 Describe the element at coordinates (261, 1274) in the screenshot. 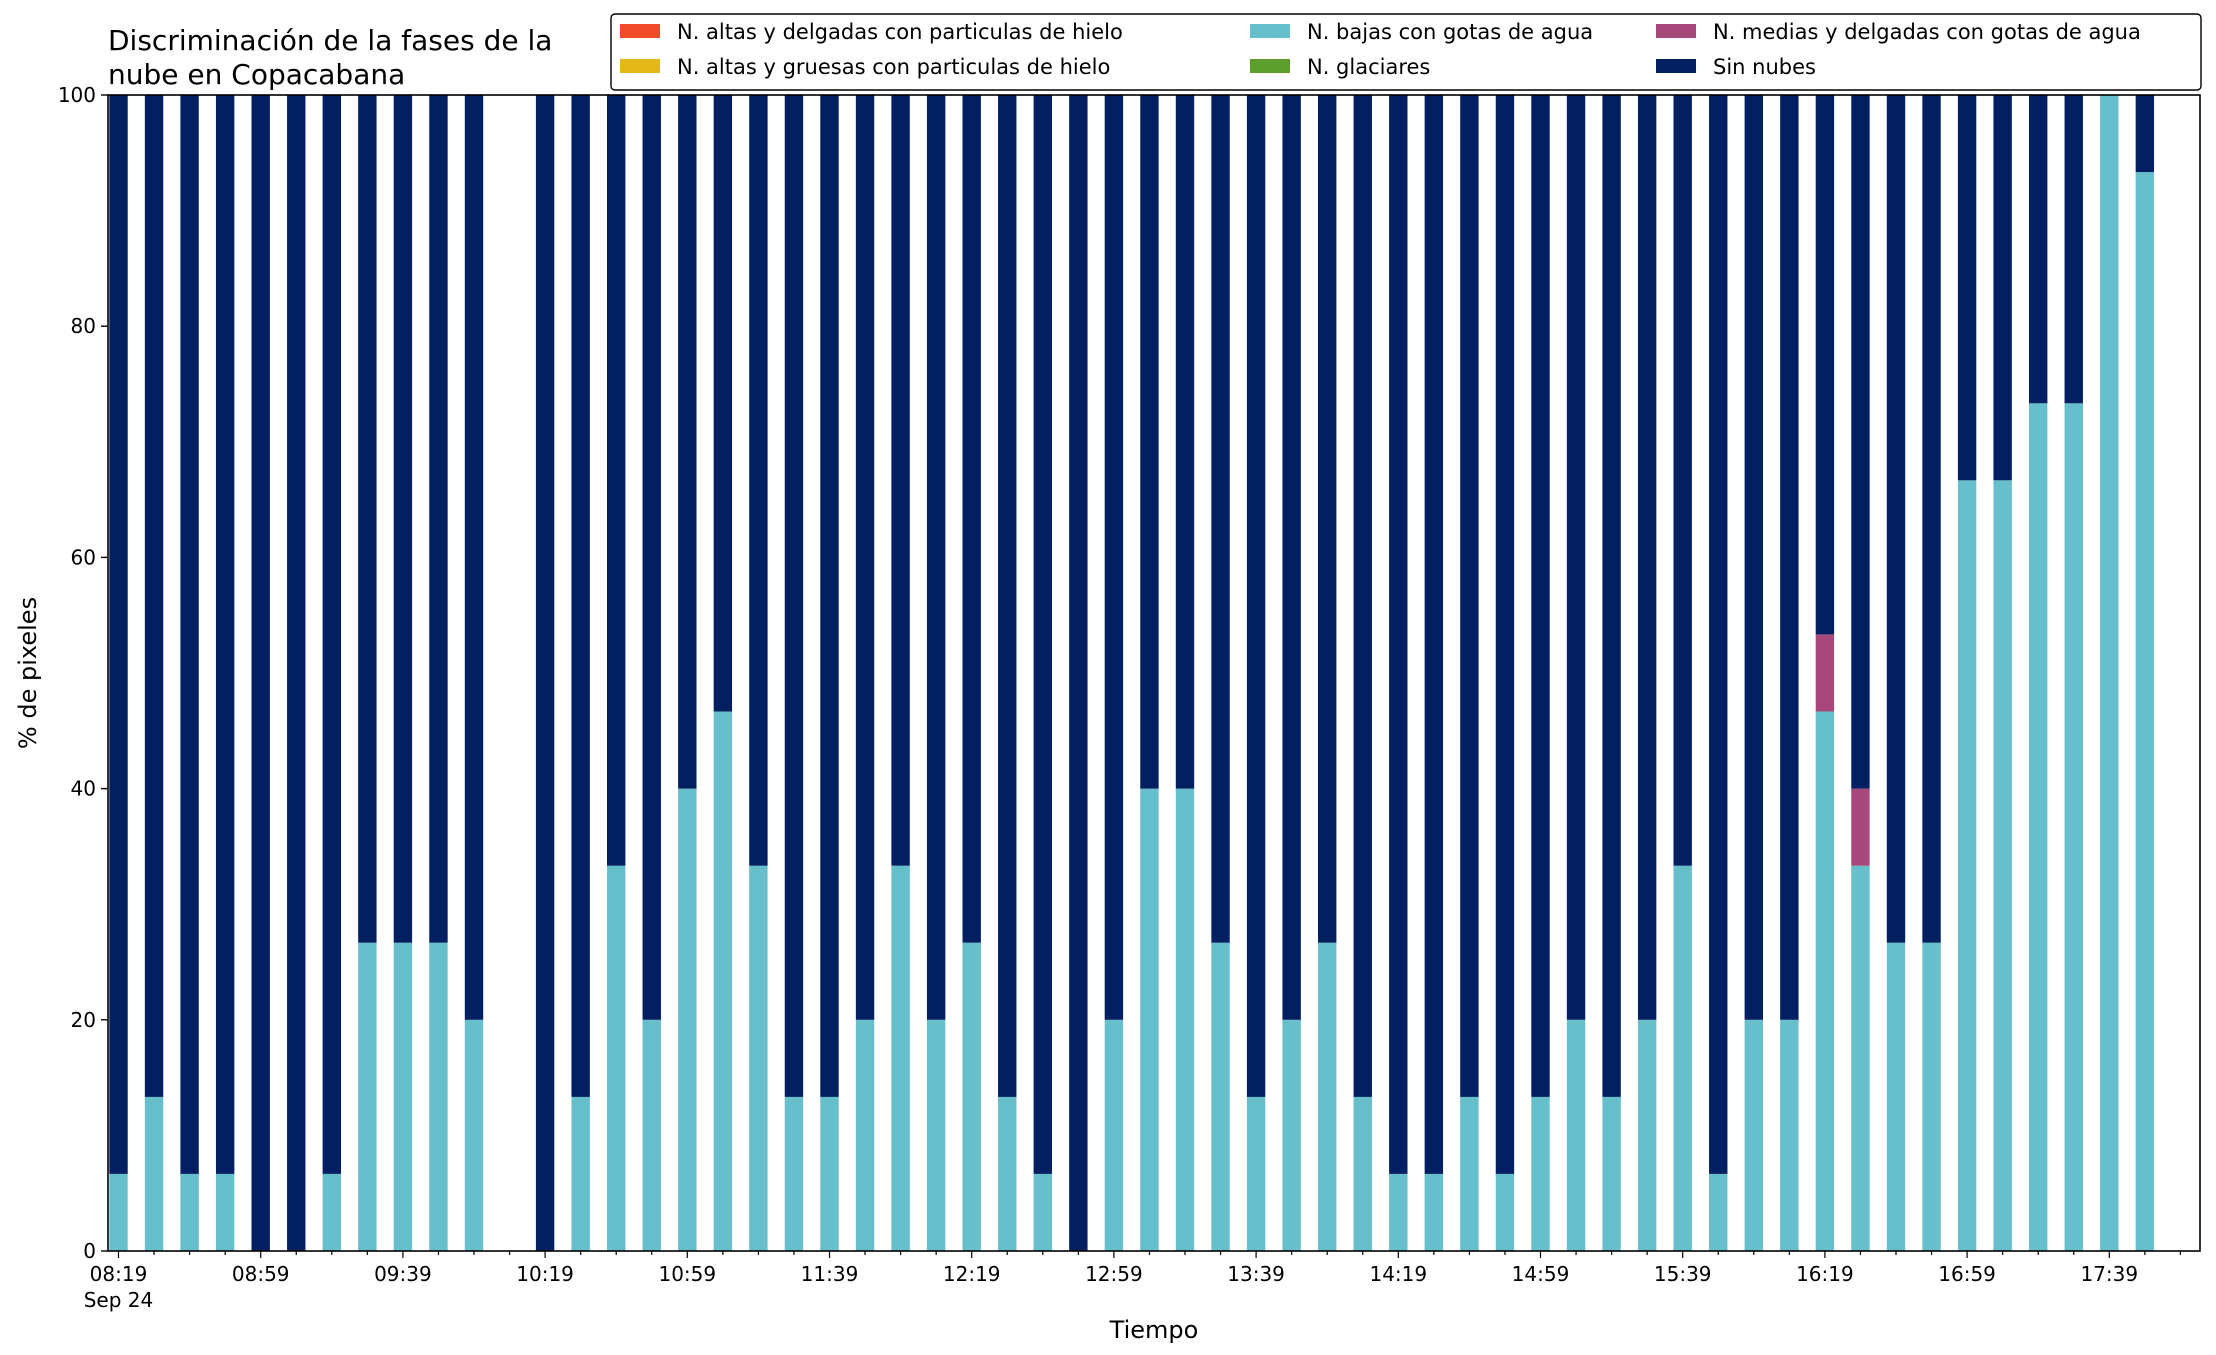

I see `x-tick-label: 08:59` at that location.